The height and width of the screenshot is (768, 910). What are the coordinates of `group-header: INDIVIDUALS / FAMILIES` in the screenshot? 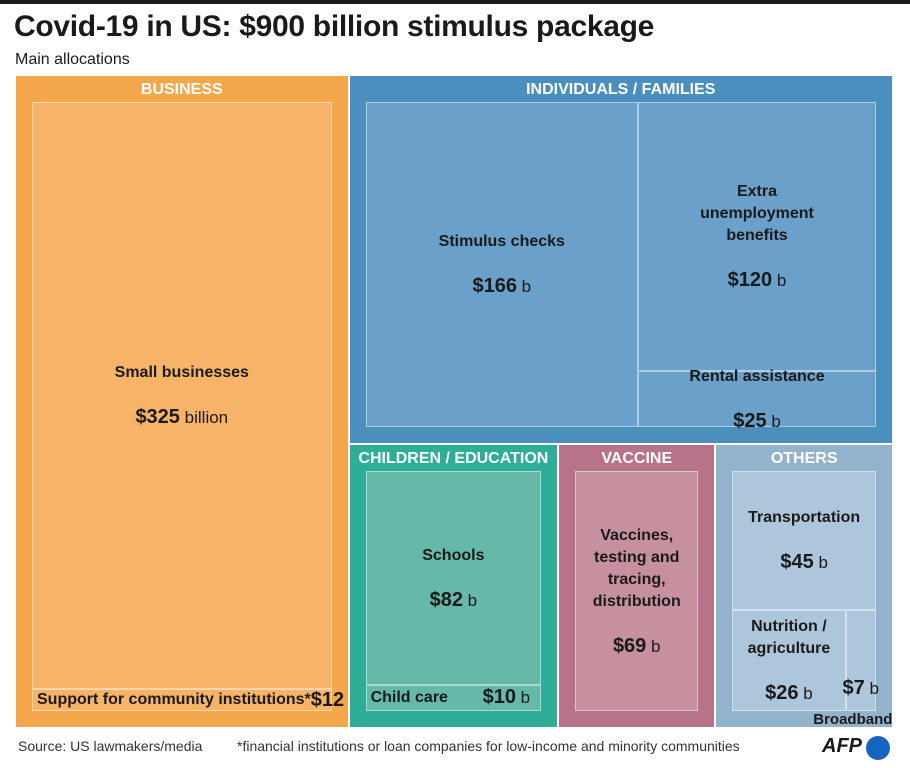 It's located at (621, 89).